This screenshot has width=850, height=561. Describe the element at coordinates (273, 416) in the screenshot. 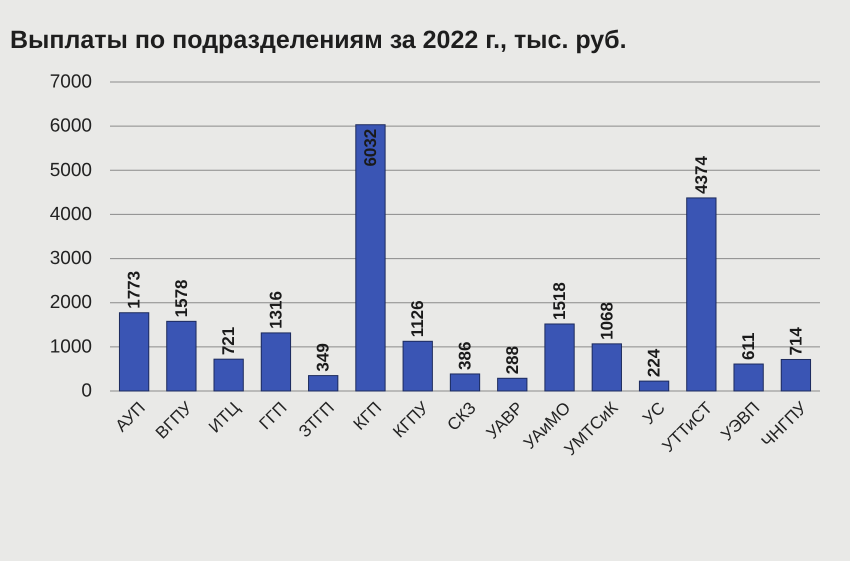

I see `x-tick-label: ГГП` at that location.